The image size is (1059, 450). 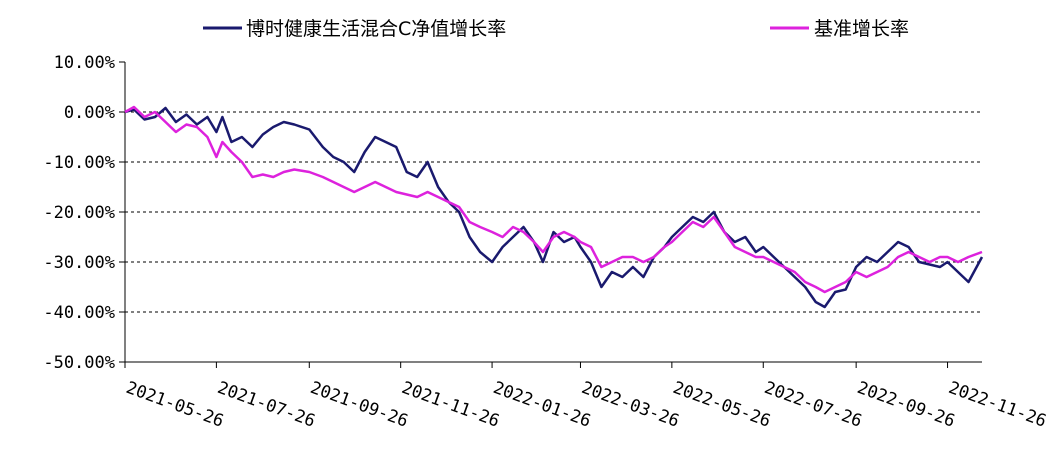 I want to click on legend-label-fund: 博时健康生活混合C净值增长率, so click(x=376, y=29).